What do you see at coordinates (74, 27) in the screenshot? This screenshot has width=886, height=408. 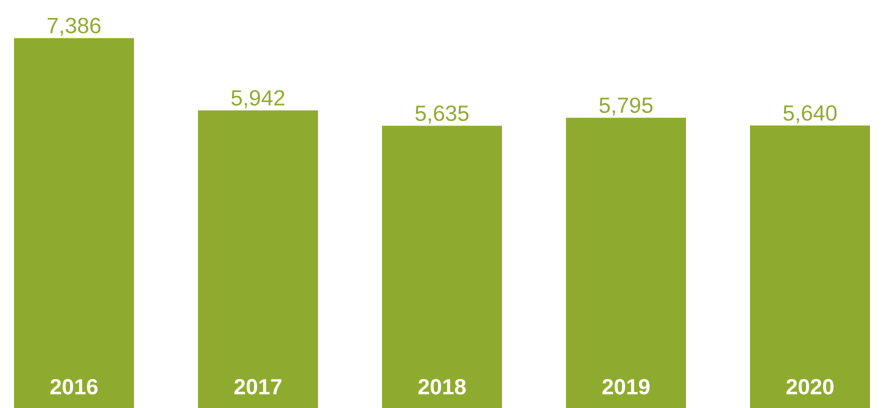 I see `data-label: 7,386` at bounding box center [74, 27].